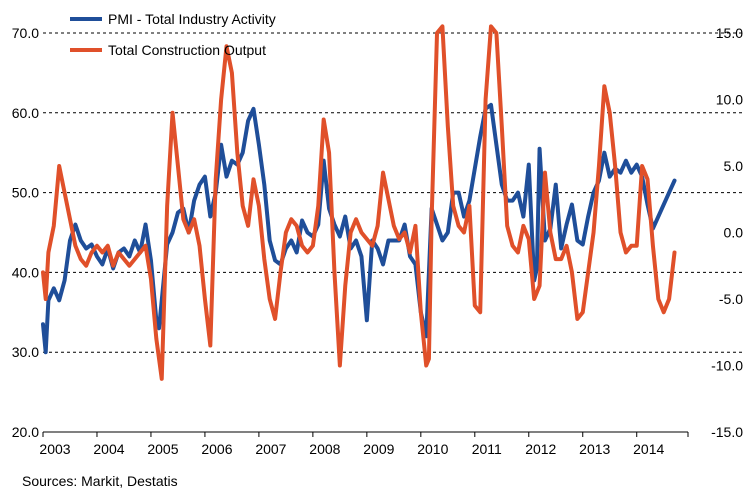 The height and width of the screenshot is (500, 750). I want to click on x-tick-label: 2013, so click(594, 449).